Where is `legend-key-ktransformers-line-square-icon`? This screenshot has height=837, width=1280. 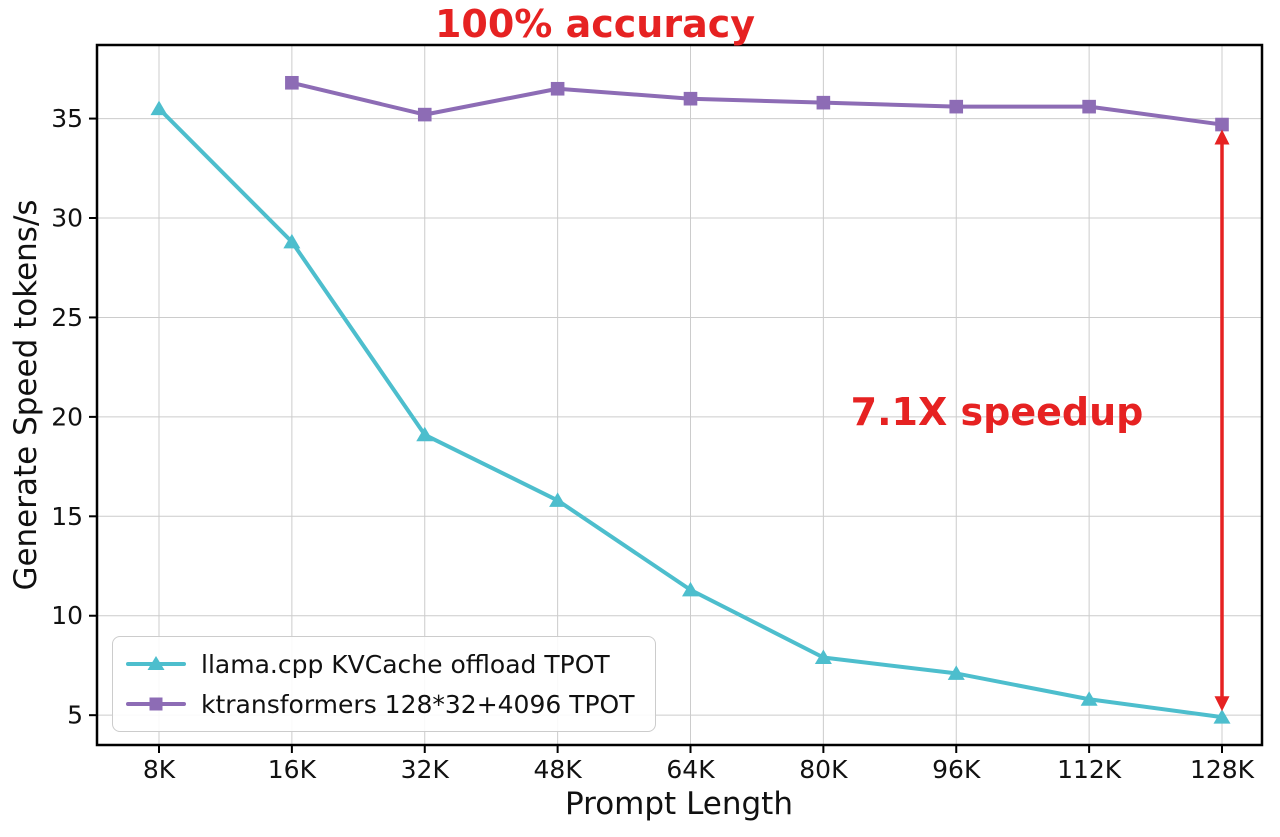
legend-key-ktransformers-line-square-icon is located at coordinates (156, 704).